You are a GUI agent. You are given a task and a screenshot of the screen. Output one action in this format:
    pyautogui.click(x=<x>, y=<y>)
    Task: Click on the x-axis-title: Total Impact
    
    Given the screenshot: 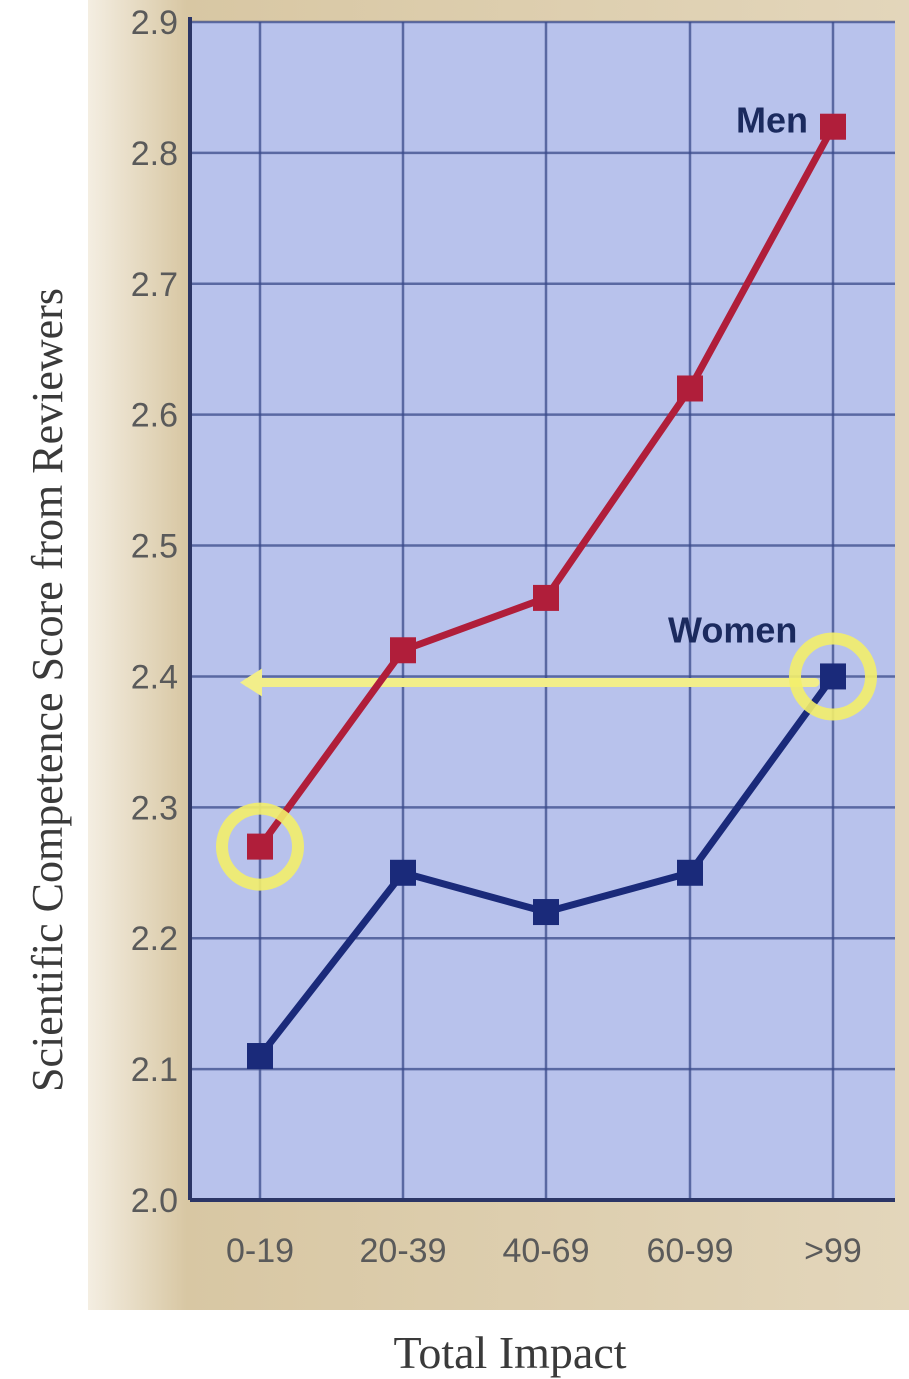 What is the action you would take?
    pyautogui.click(x=509, y=1352)
    